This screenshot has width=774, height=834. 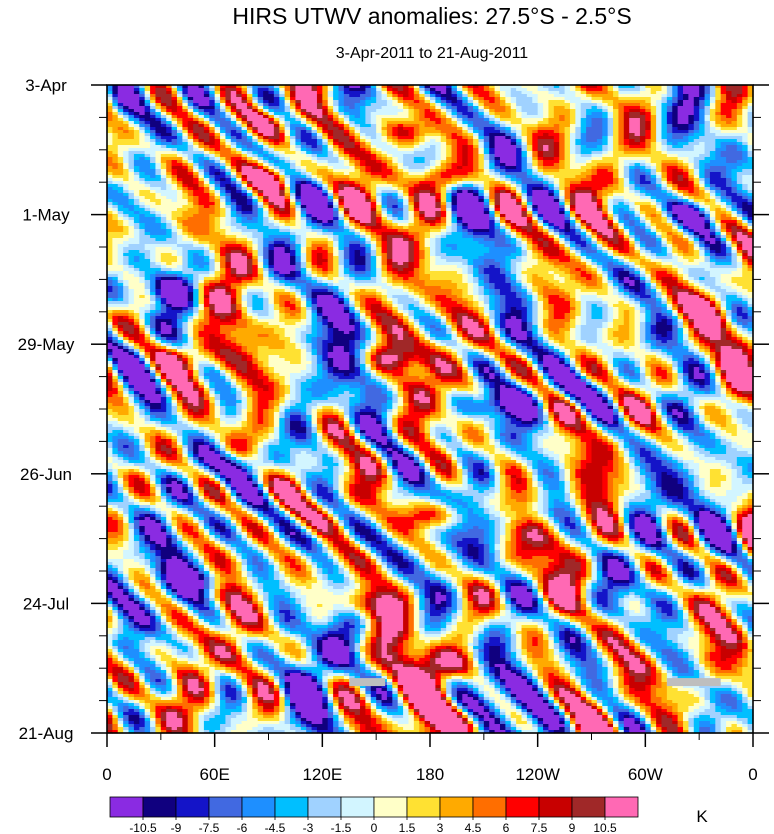 I want to click on colorbar-label: 10.5, so click(x=605, y=827).